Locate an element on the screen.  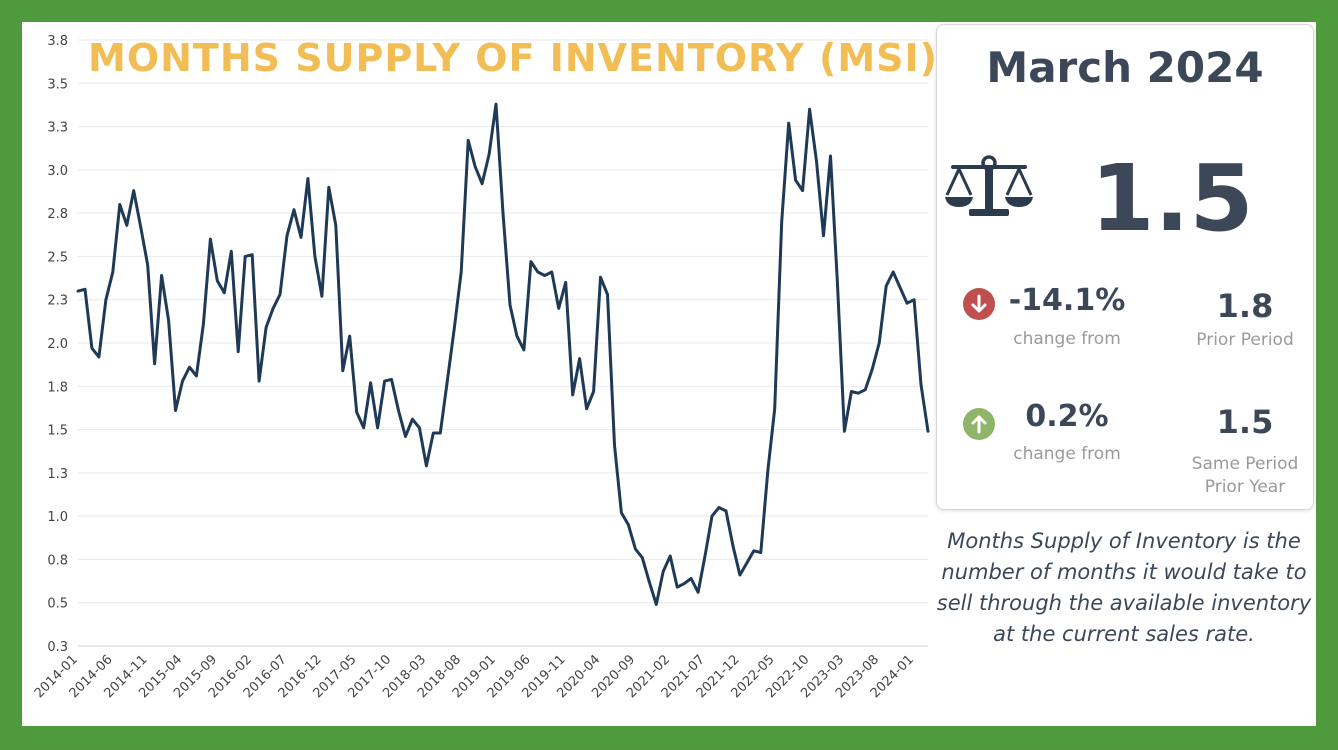
y-tick-label: 2.8 is located at coordinates (57, 214).